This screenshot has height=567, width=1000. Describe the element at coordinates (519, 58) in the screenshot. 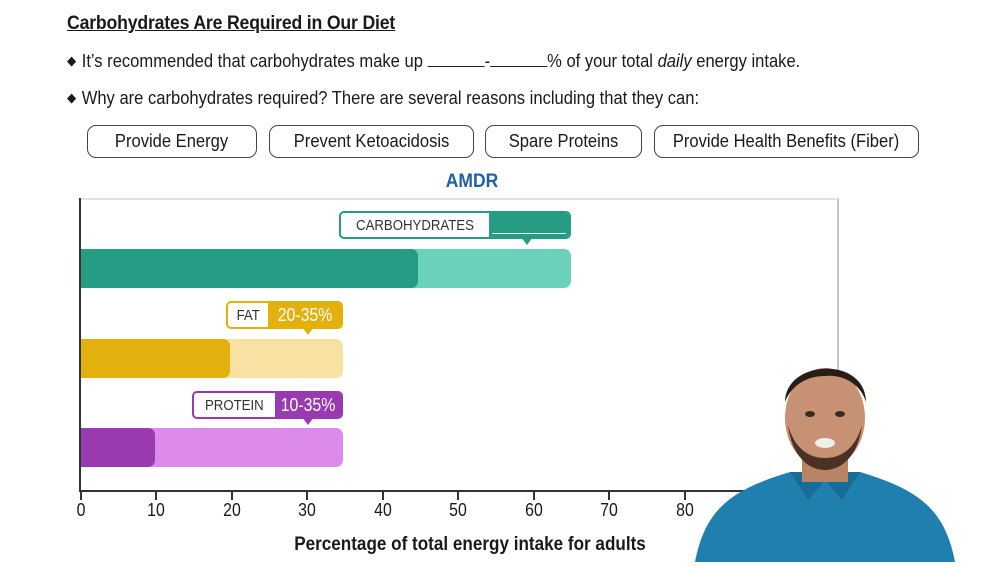

I see `blank-max` at that location.